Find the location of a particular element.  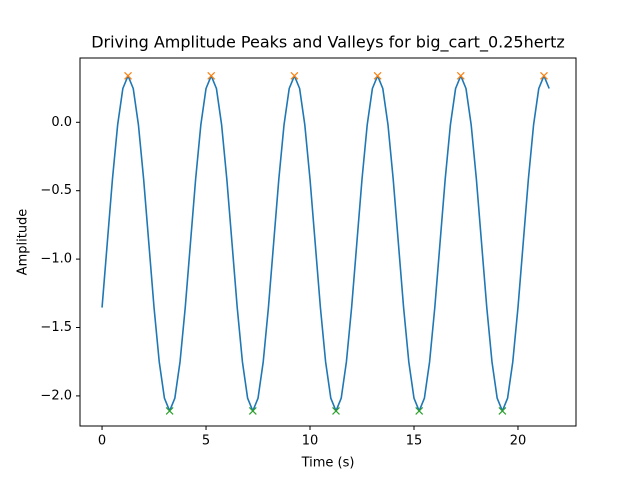

y-tick-label: −1.5 is located at coordinates (56, 327).